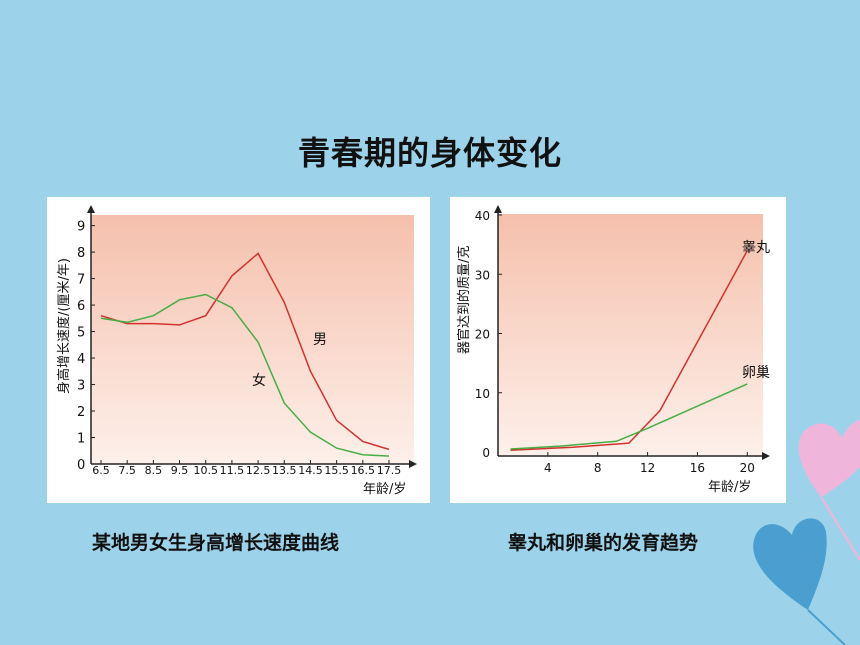 This screenshot has height=645, width=860. What do you see at coordinates (180, 470) in the screenshot?
I see `x-tick-label: 9.5` at bounding box center [180, 470].